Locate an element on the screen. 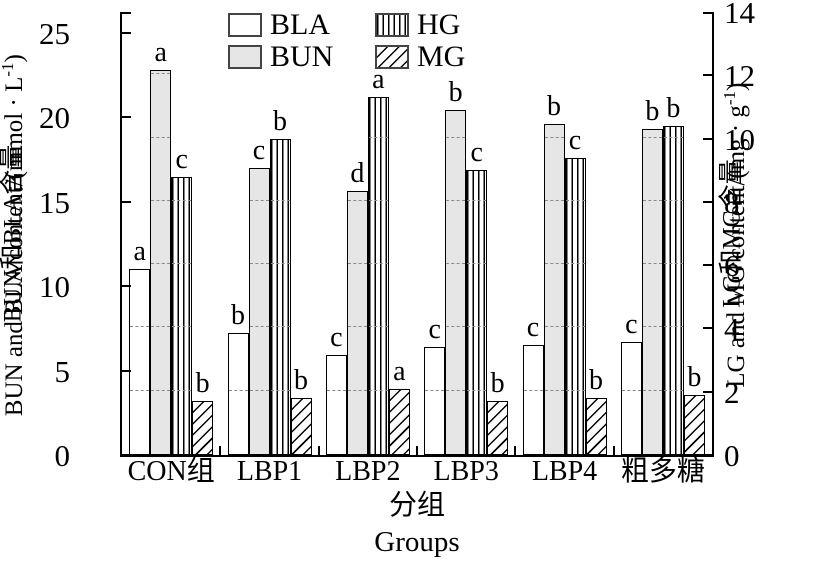 This screenshot has width=834, height=571. legend-item-MG: MG is located at coordinates (420, 56).